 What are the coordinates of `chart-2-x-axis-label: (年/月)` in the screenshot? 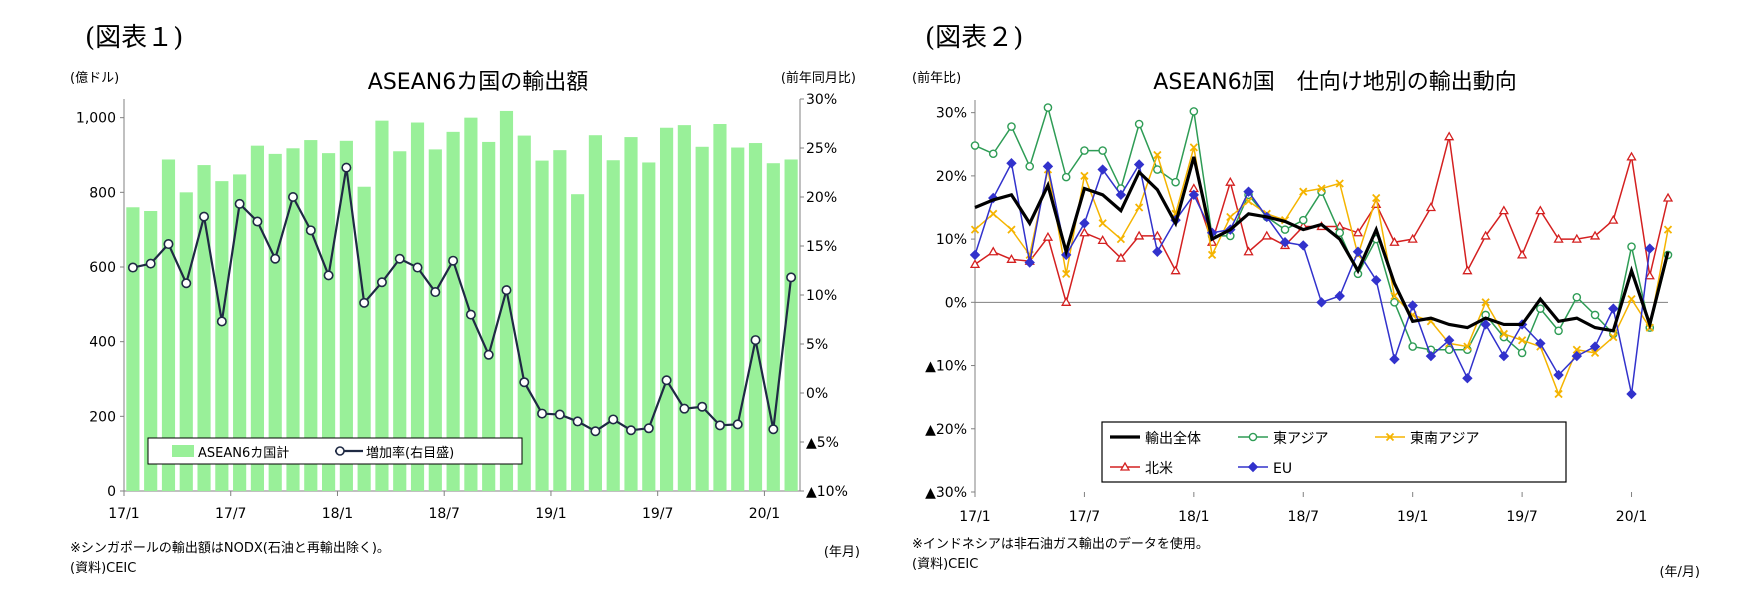 It's located at (1679, 572).